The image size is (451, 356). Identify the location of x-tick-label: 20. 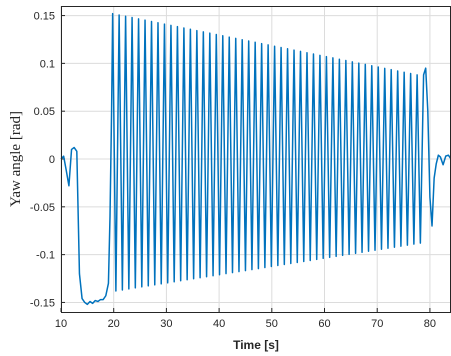
(114, 324).